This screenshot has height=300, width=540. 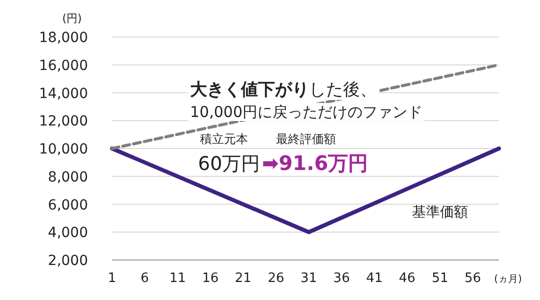 What do you see at coordinates (112, 278) in the screenshot?
I see `x-tick-label: 1` at bounding box center [112, 278].